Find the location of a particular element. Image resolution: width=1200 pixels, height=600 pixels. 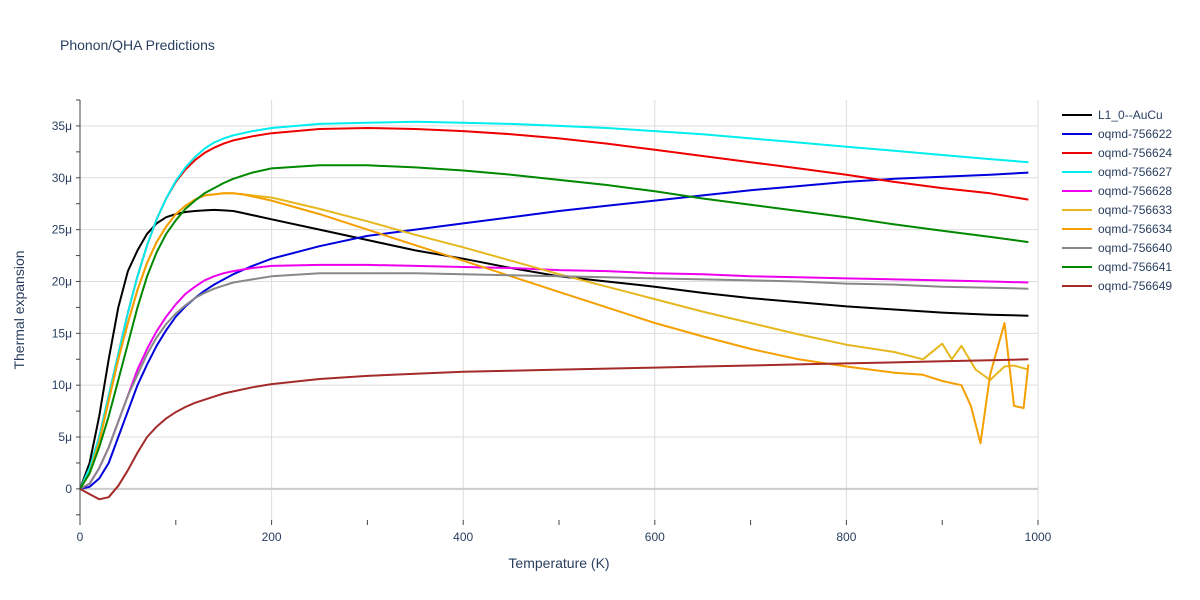

legend-item: L1_0--AuCu is located at coordinates (1112, 115).